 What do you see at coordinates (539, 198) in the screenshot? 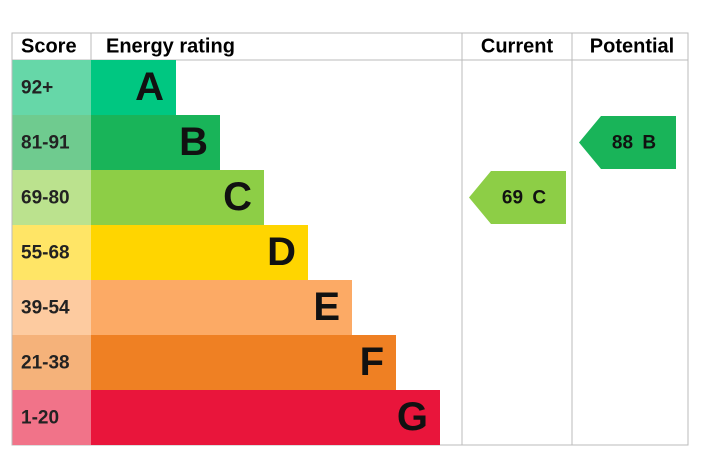
I see `current-letter: C` at bounding box center [539, 198].